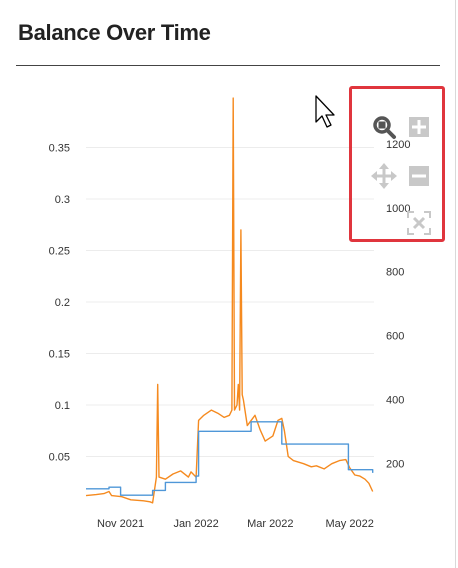  I want to click on reset-zoom-icon, so click(419, 223).